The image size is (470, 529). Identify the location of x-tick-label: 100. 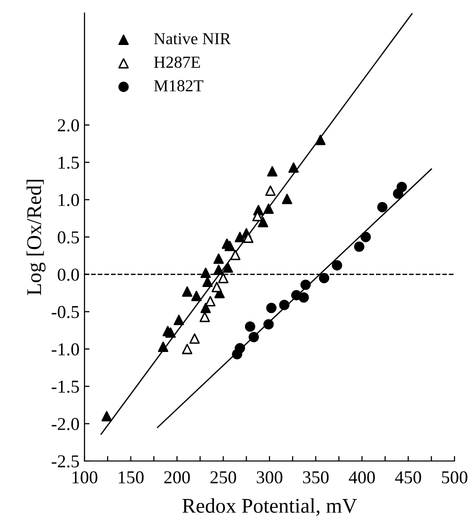
(85, 477).